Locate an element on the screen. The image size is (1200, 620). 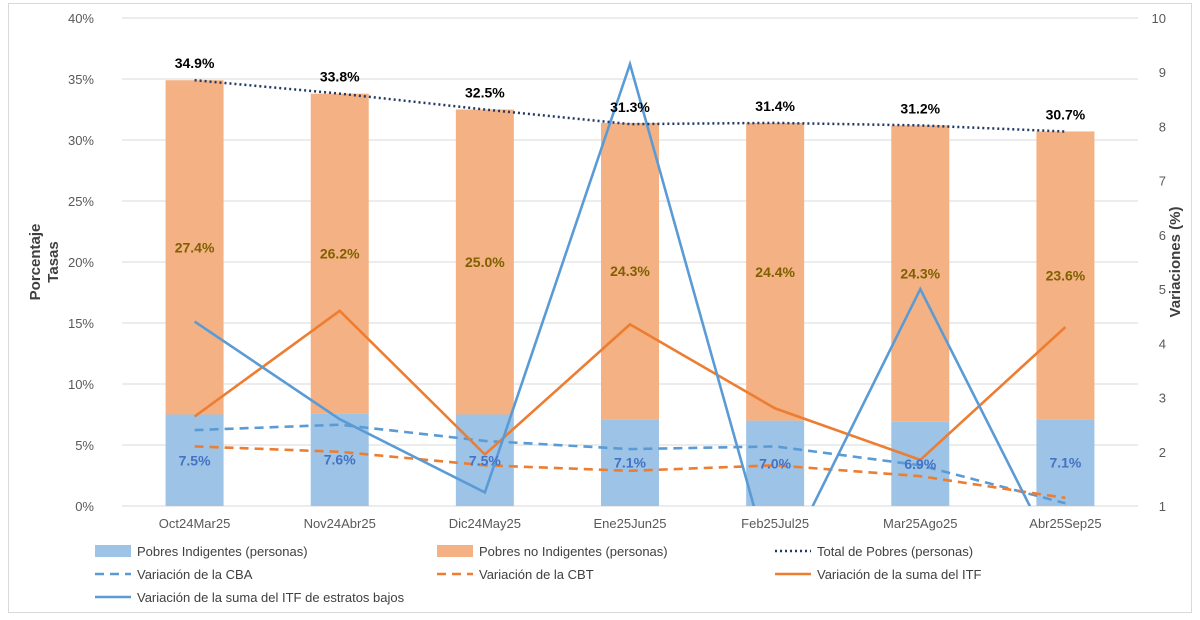
data-label-no-indigentes: 26.2% is located at coordinates (340, 253).